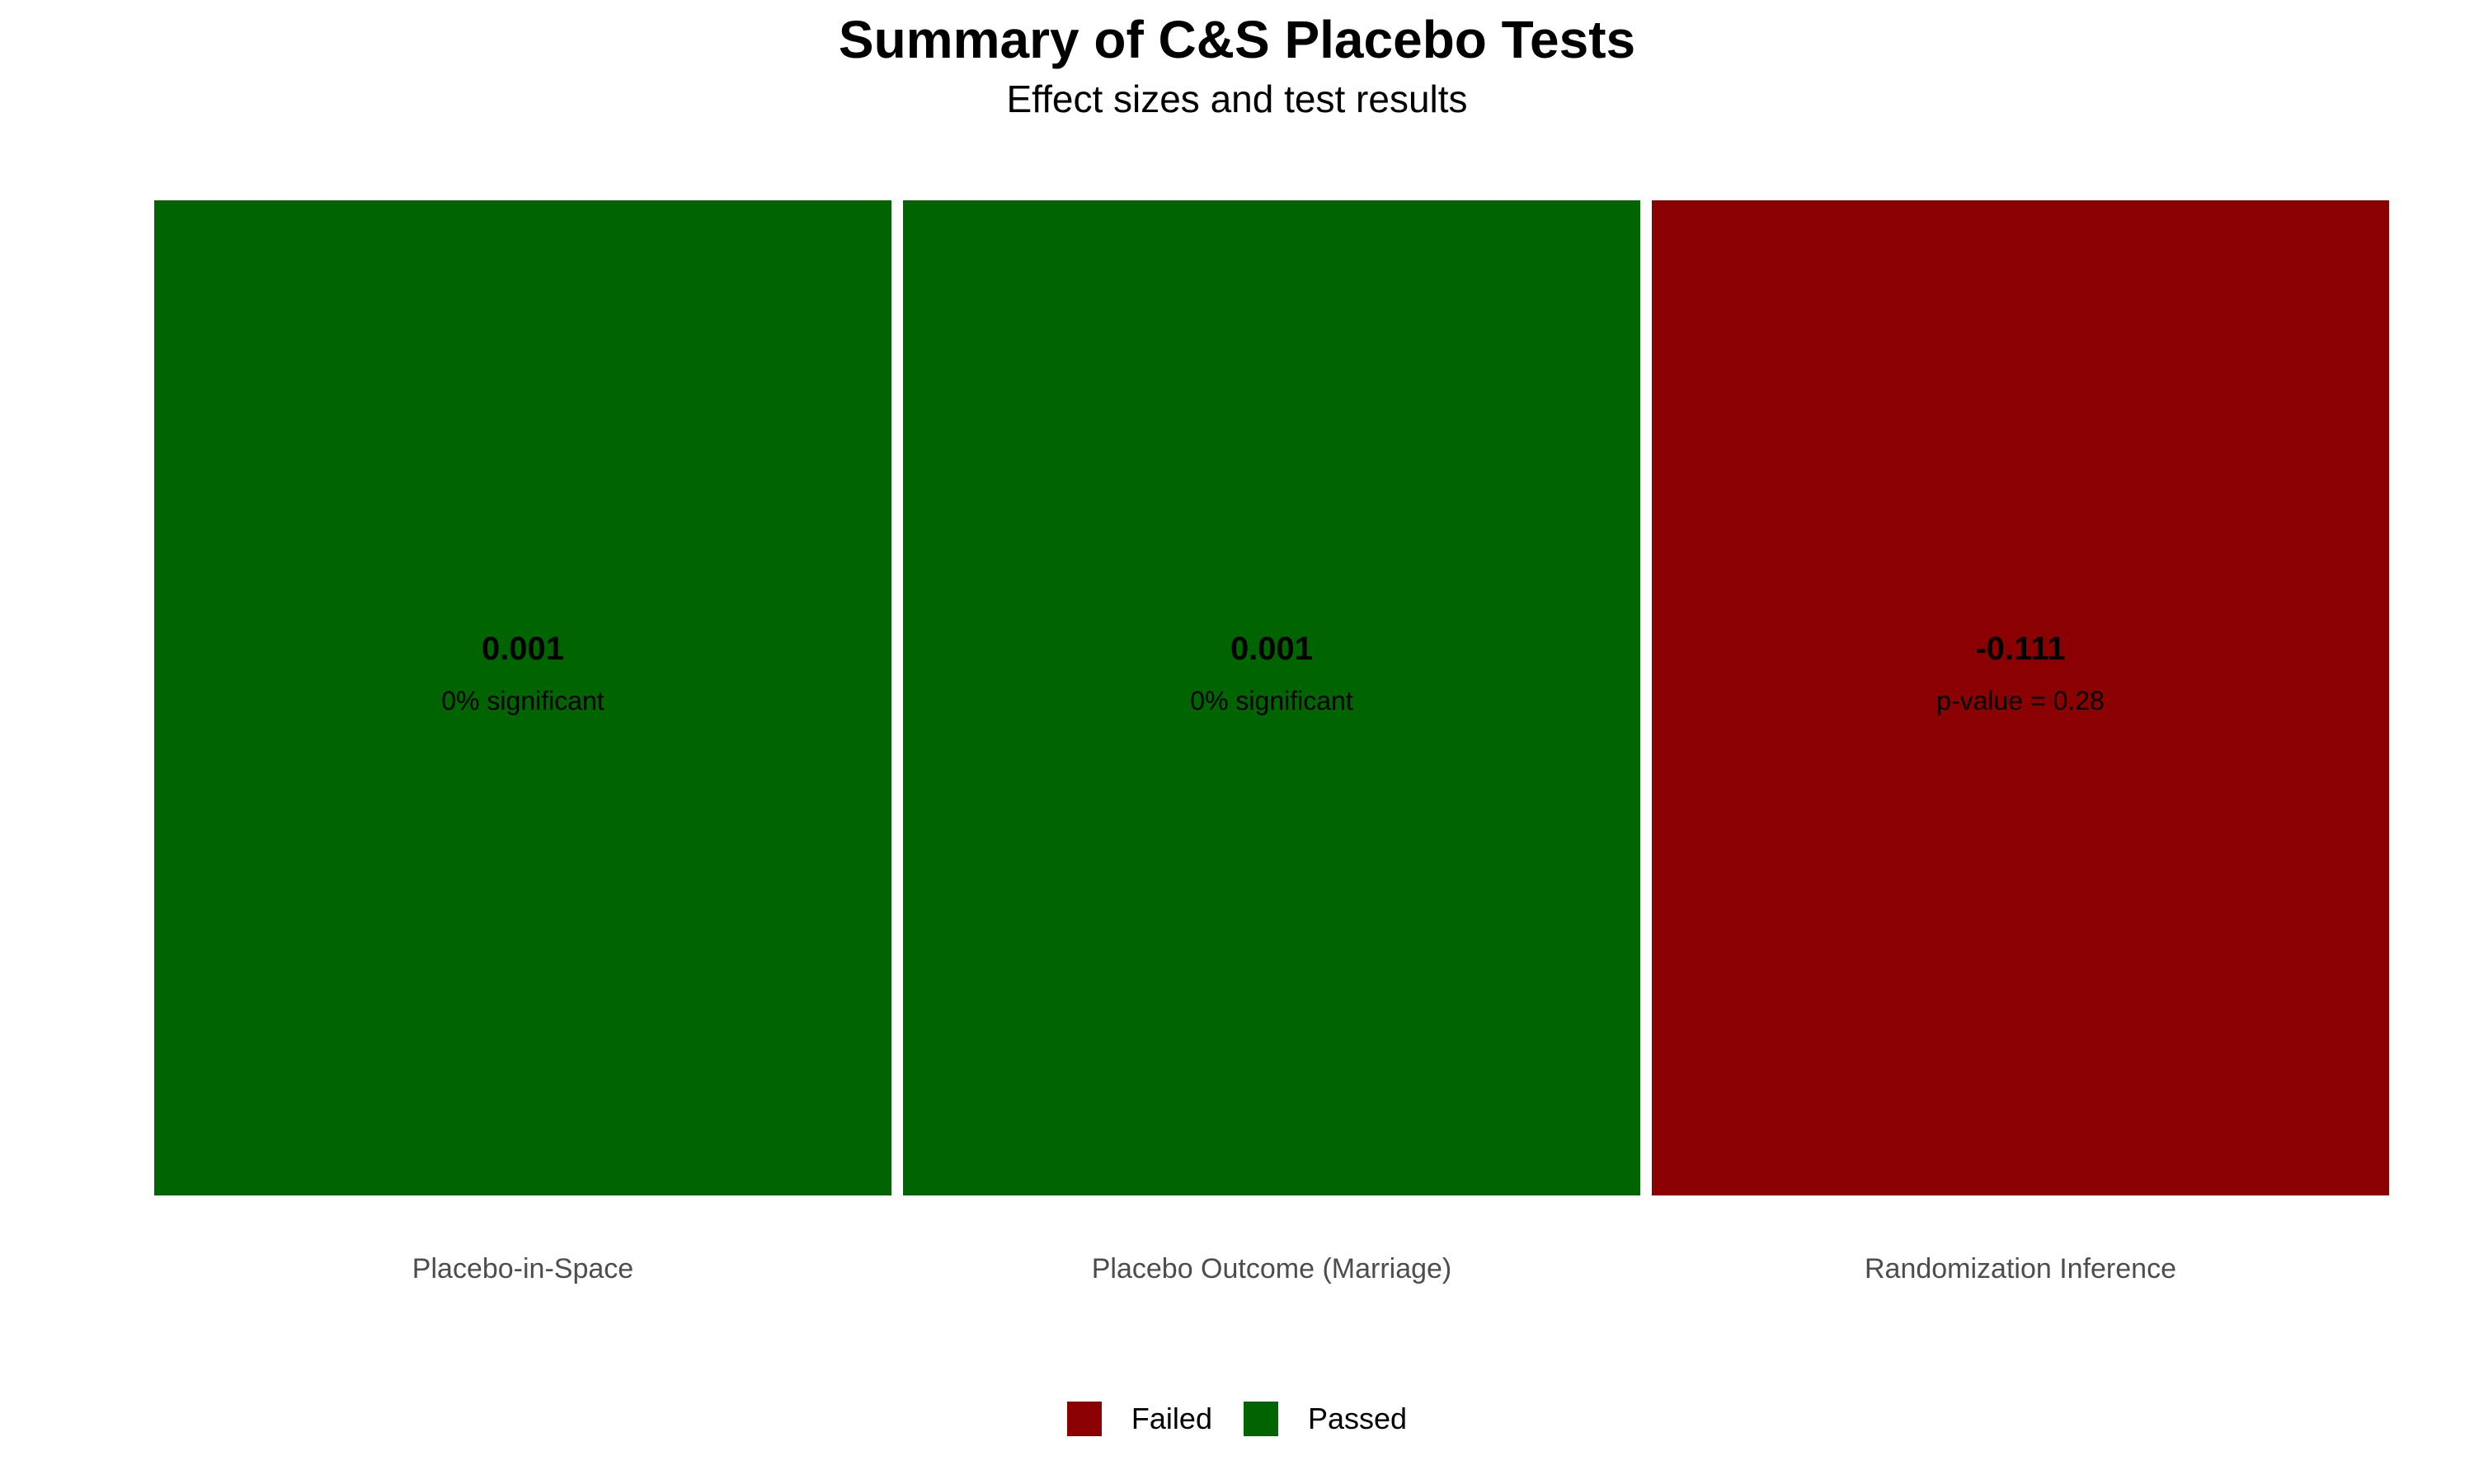 This screenshot has height=1484, width=2474. Describe the element at coordinates (523, 649) in the screenshot. I see `tile-value-placebo-in-space: 0.001` at that location.